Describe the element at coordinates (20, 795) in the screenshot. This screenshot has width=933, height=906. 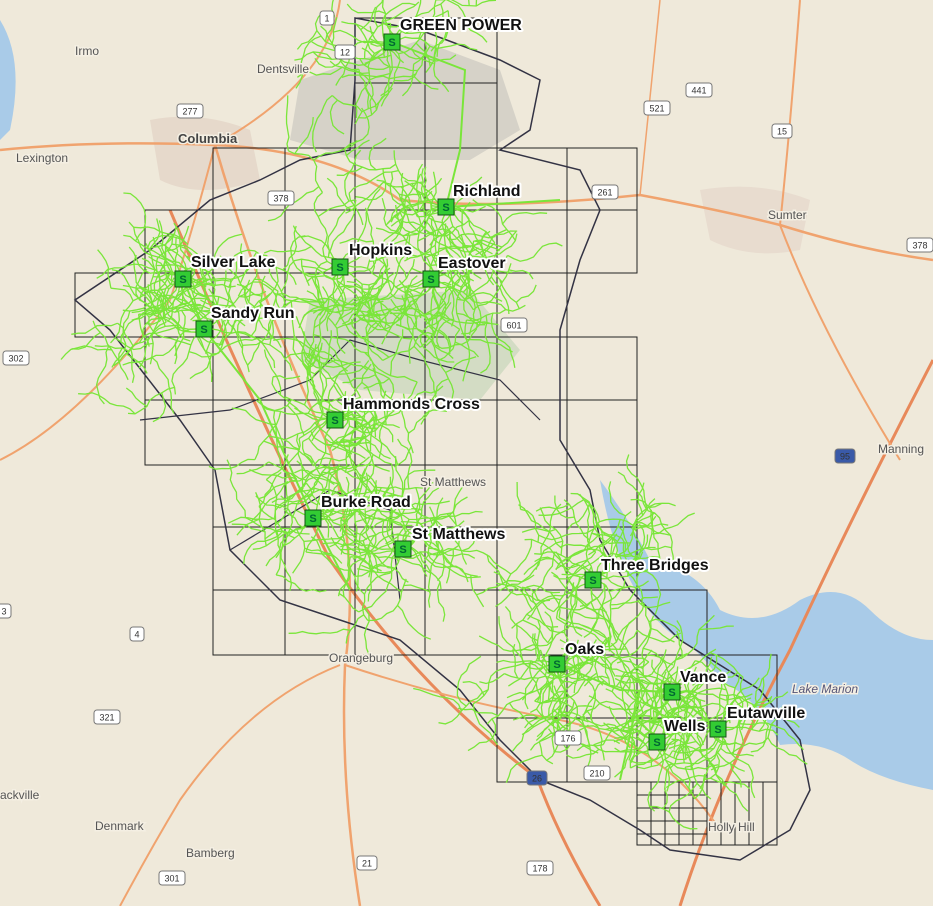
I see `place-label: ackville` at that location.